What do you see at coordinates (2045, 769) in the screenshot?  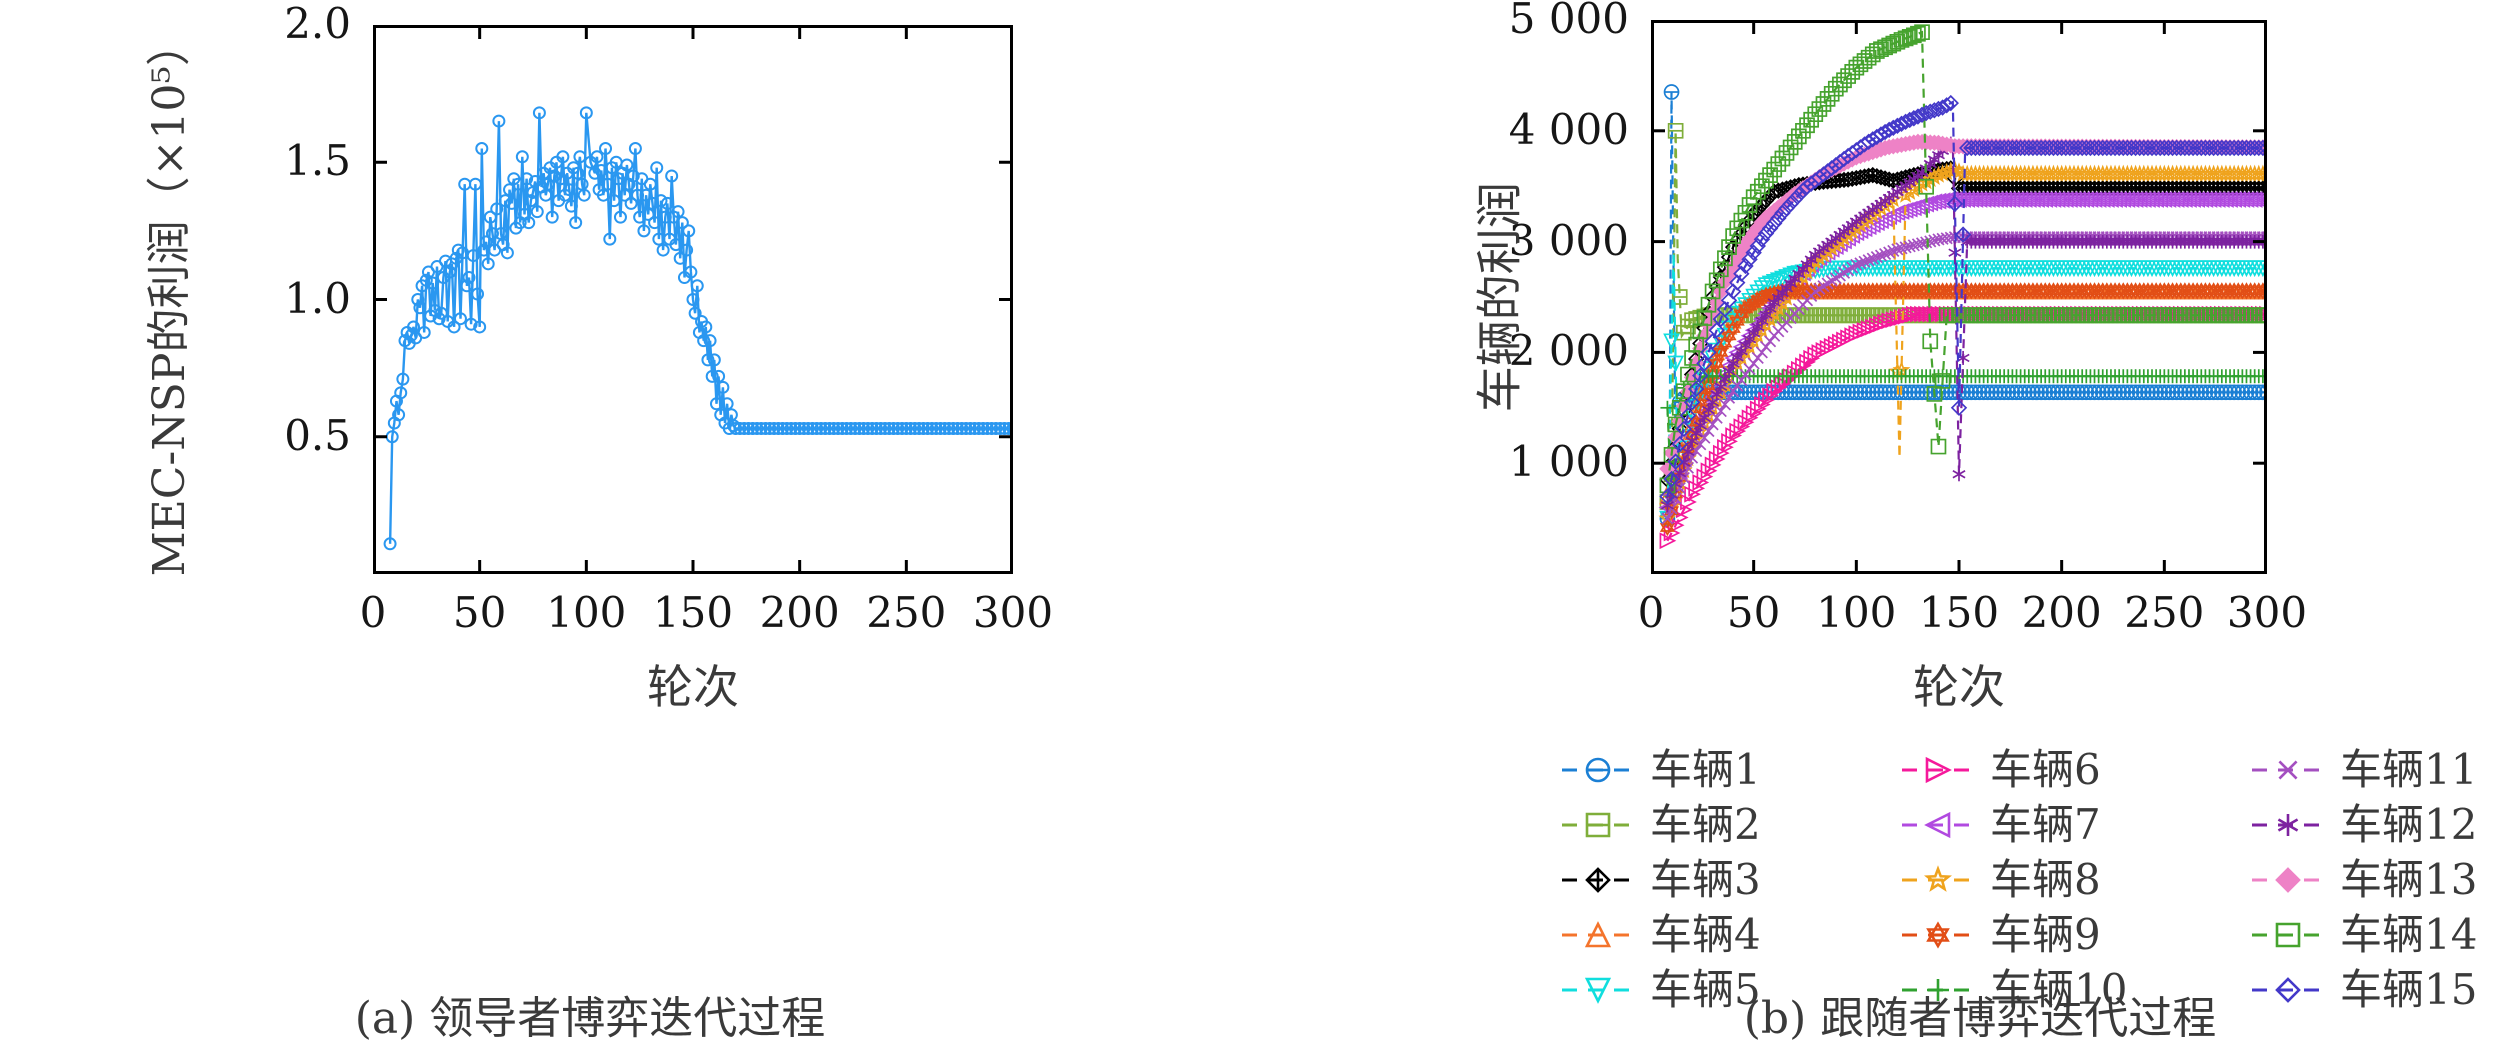 I see `legend-item-label: 车辆6` at bounding box center [2045, 769].